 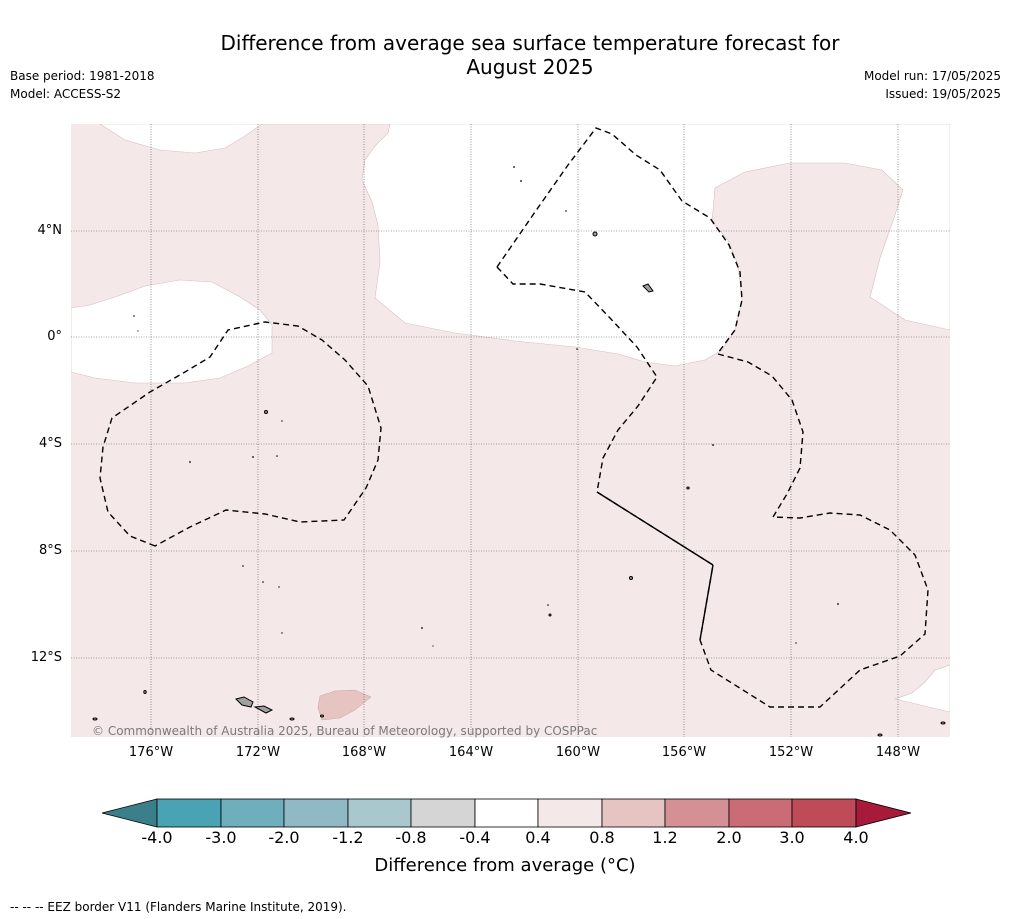 What do you see at coordinates (814, 530) in the screenshot?
I see `eez-border-kiribati-east` at bounding box center [814, 530].